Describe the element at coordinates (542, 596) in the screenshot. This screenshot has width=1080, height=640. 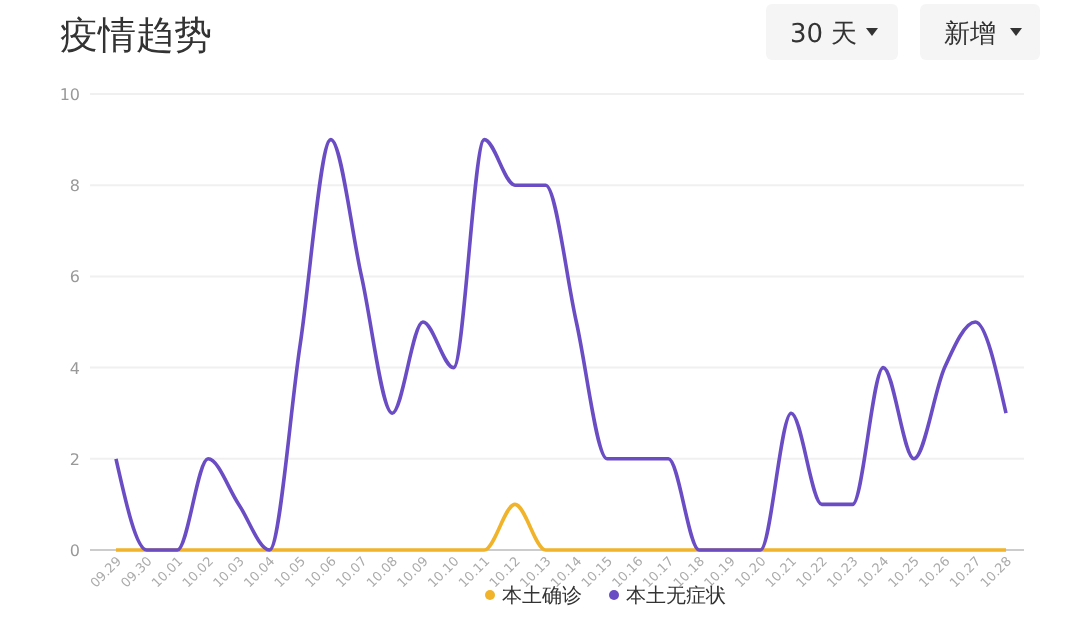
I see `legend-label: 本土确诊` at that location.